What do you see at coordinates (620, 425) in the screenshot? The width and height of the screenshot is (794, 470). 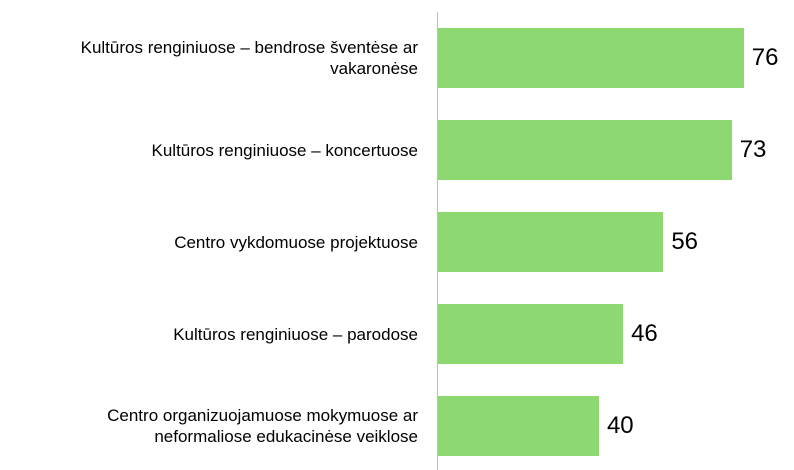 I see `data-label: 40` at bounding box center [620, 425].